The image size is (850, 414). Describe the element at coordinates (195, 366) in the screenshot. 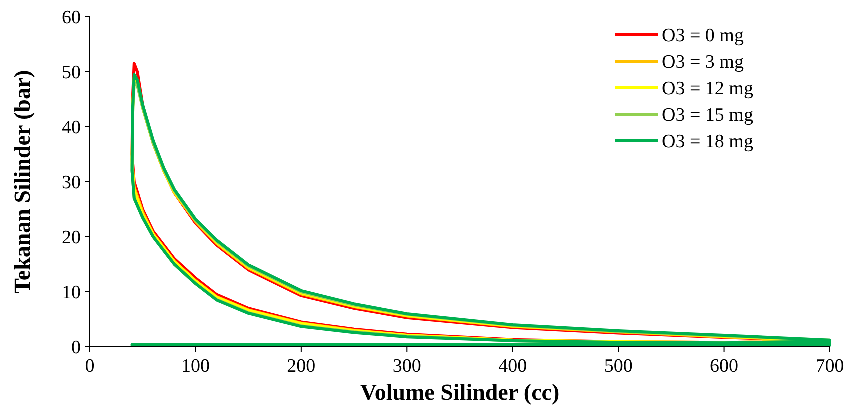

I see `x-tick-label: 100` at that location.